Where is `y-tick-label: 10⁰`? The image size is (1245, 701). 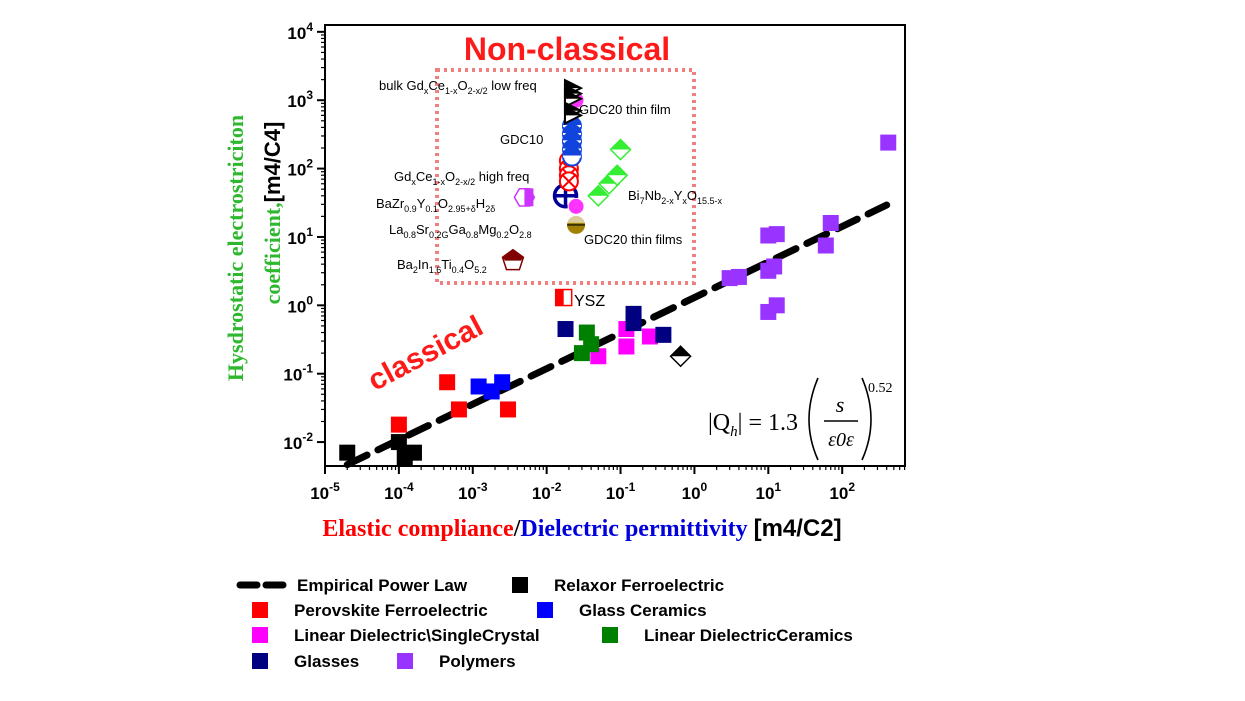
y-tick-label: 10⁰ is located at coordinates (300, 304).